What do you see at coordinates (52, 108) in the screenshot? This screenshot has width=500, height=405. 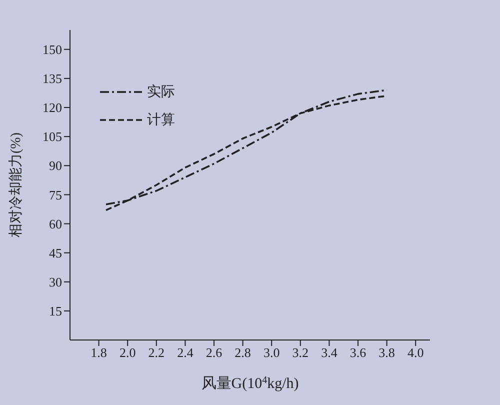 I see `y-tick-label: 120` at bounding box center [52, 108].